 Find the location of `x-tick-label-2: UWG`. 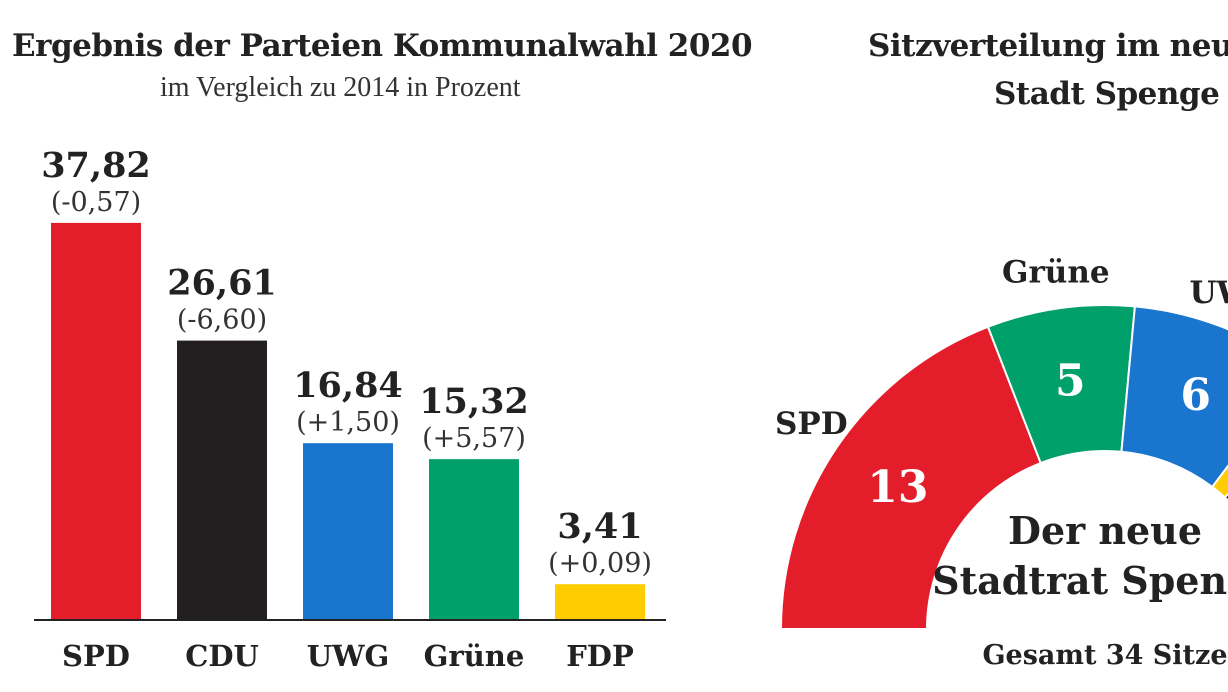

x-tick-label-2: UWG is located at coordinates (348, 656).